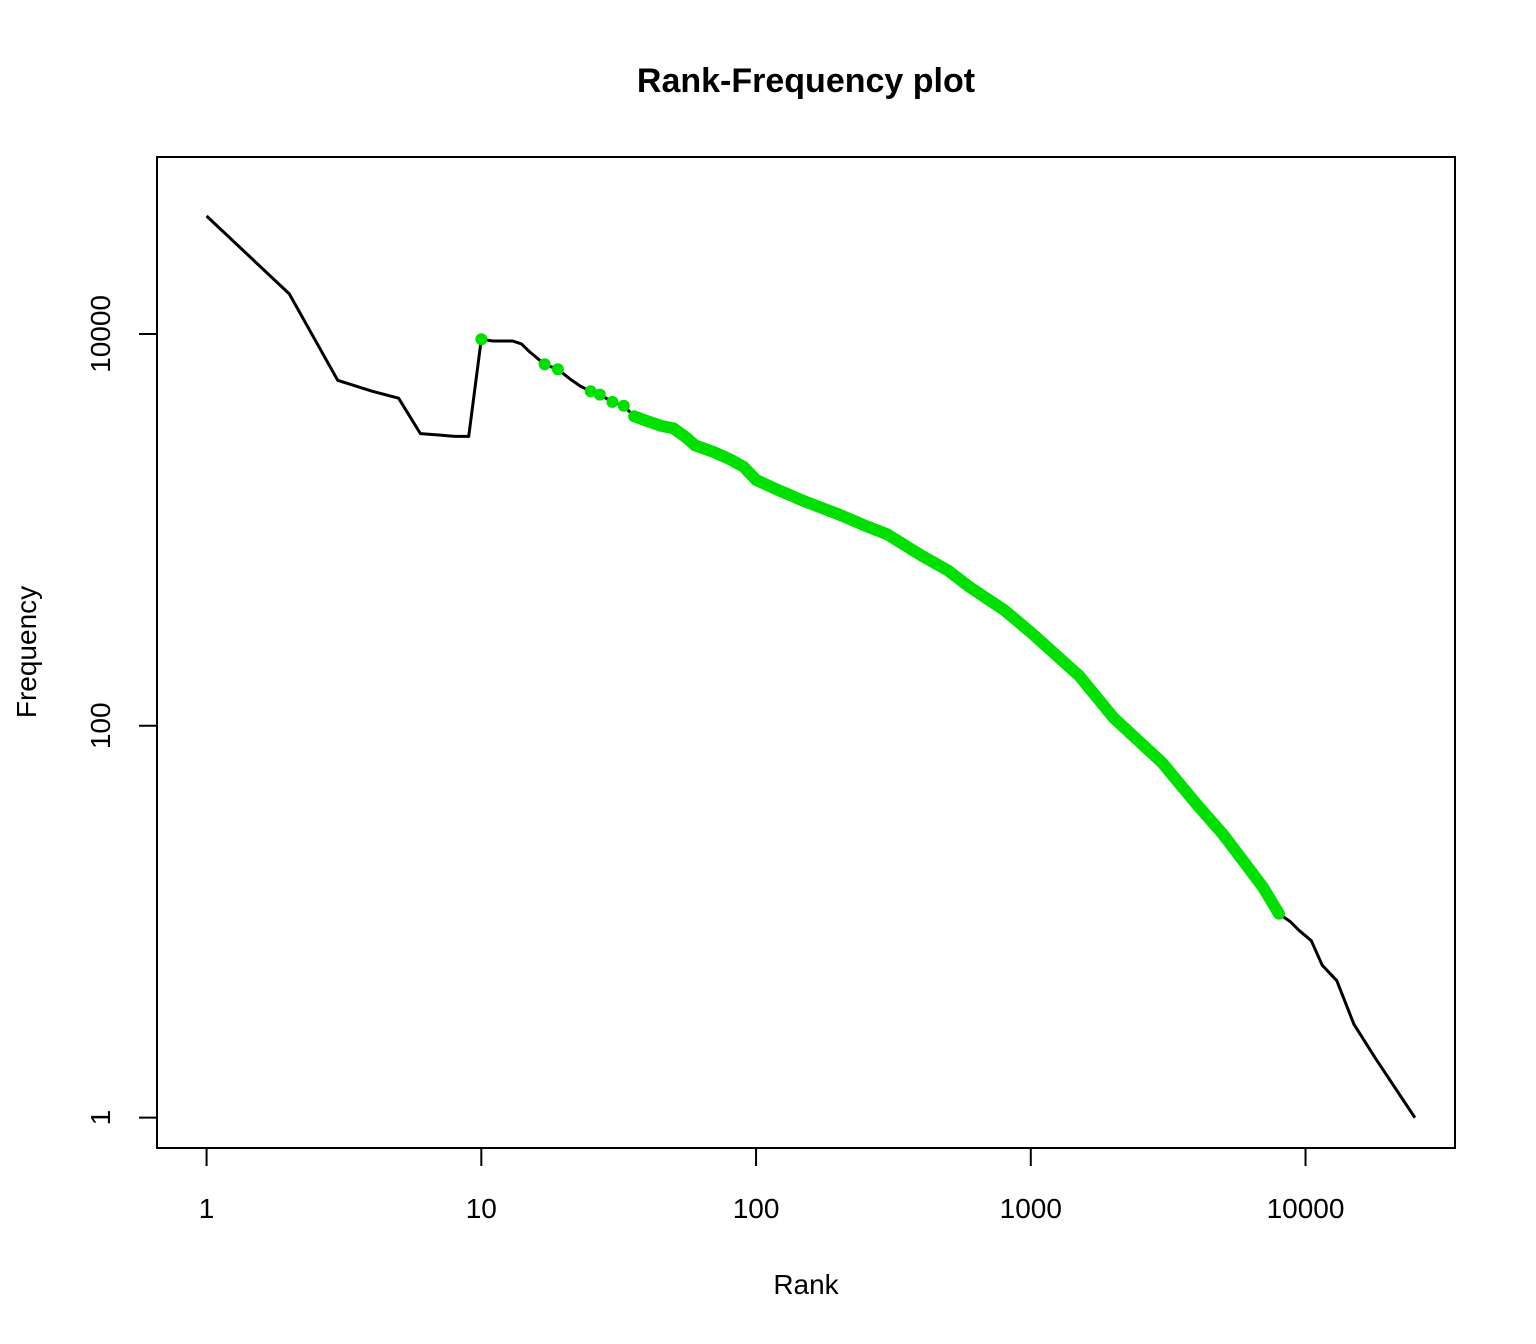 Image resolution: width=1536 pixels, height=1344 pixels. I want to click on x-tick-label: 10000, so click(1306, 1208).